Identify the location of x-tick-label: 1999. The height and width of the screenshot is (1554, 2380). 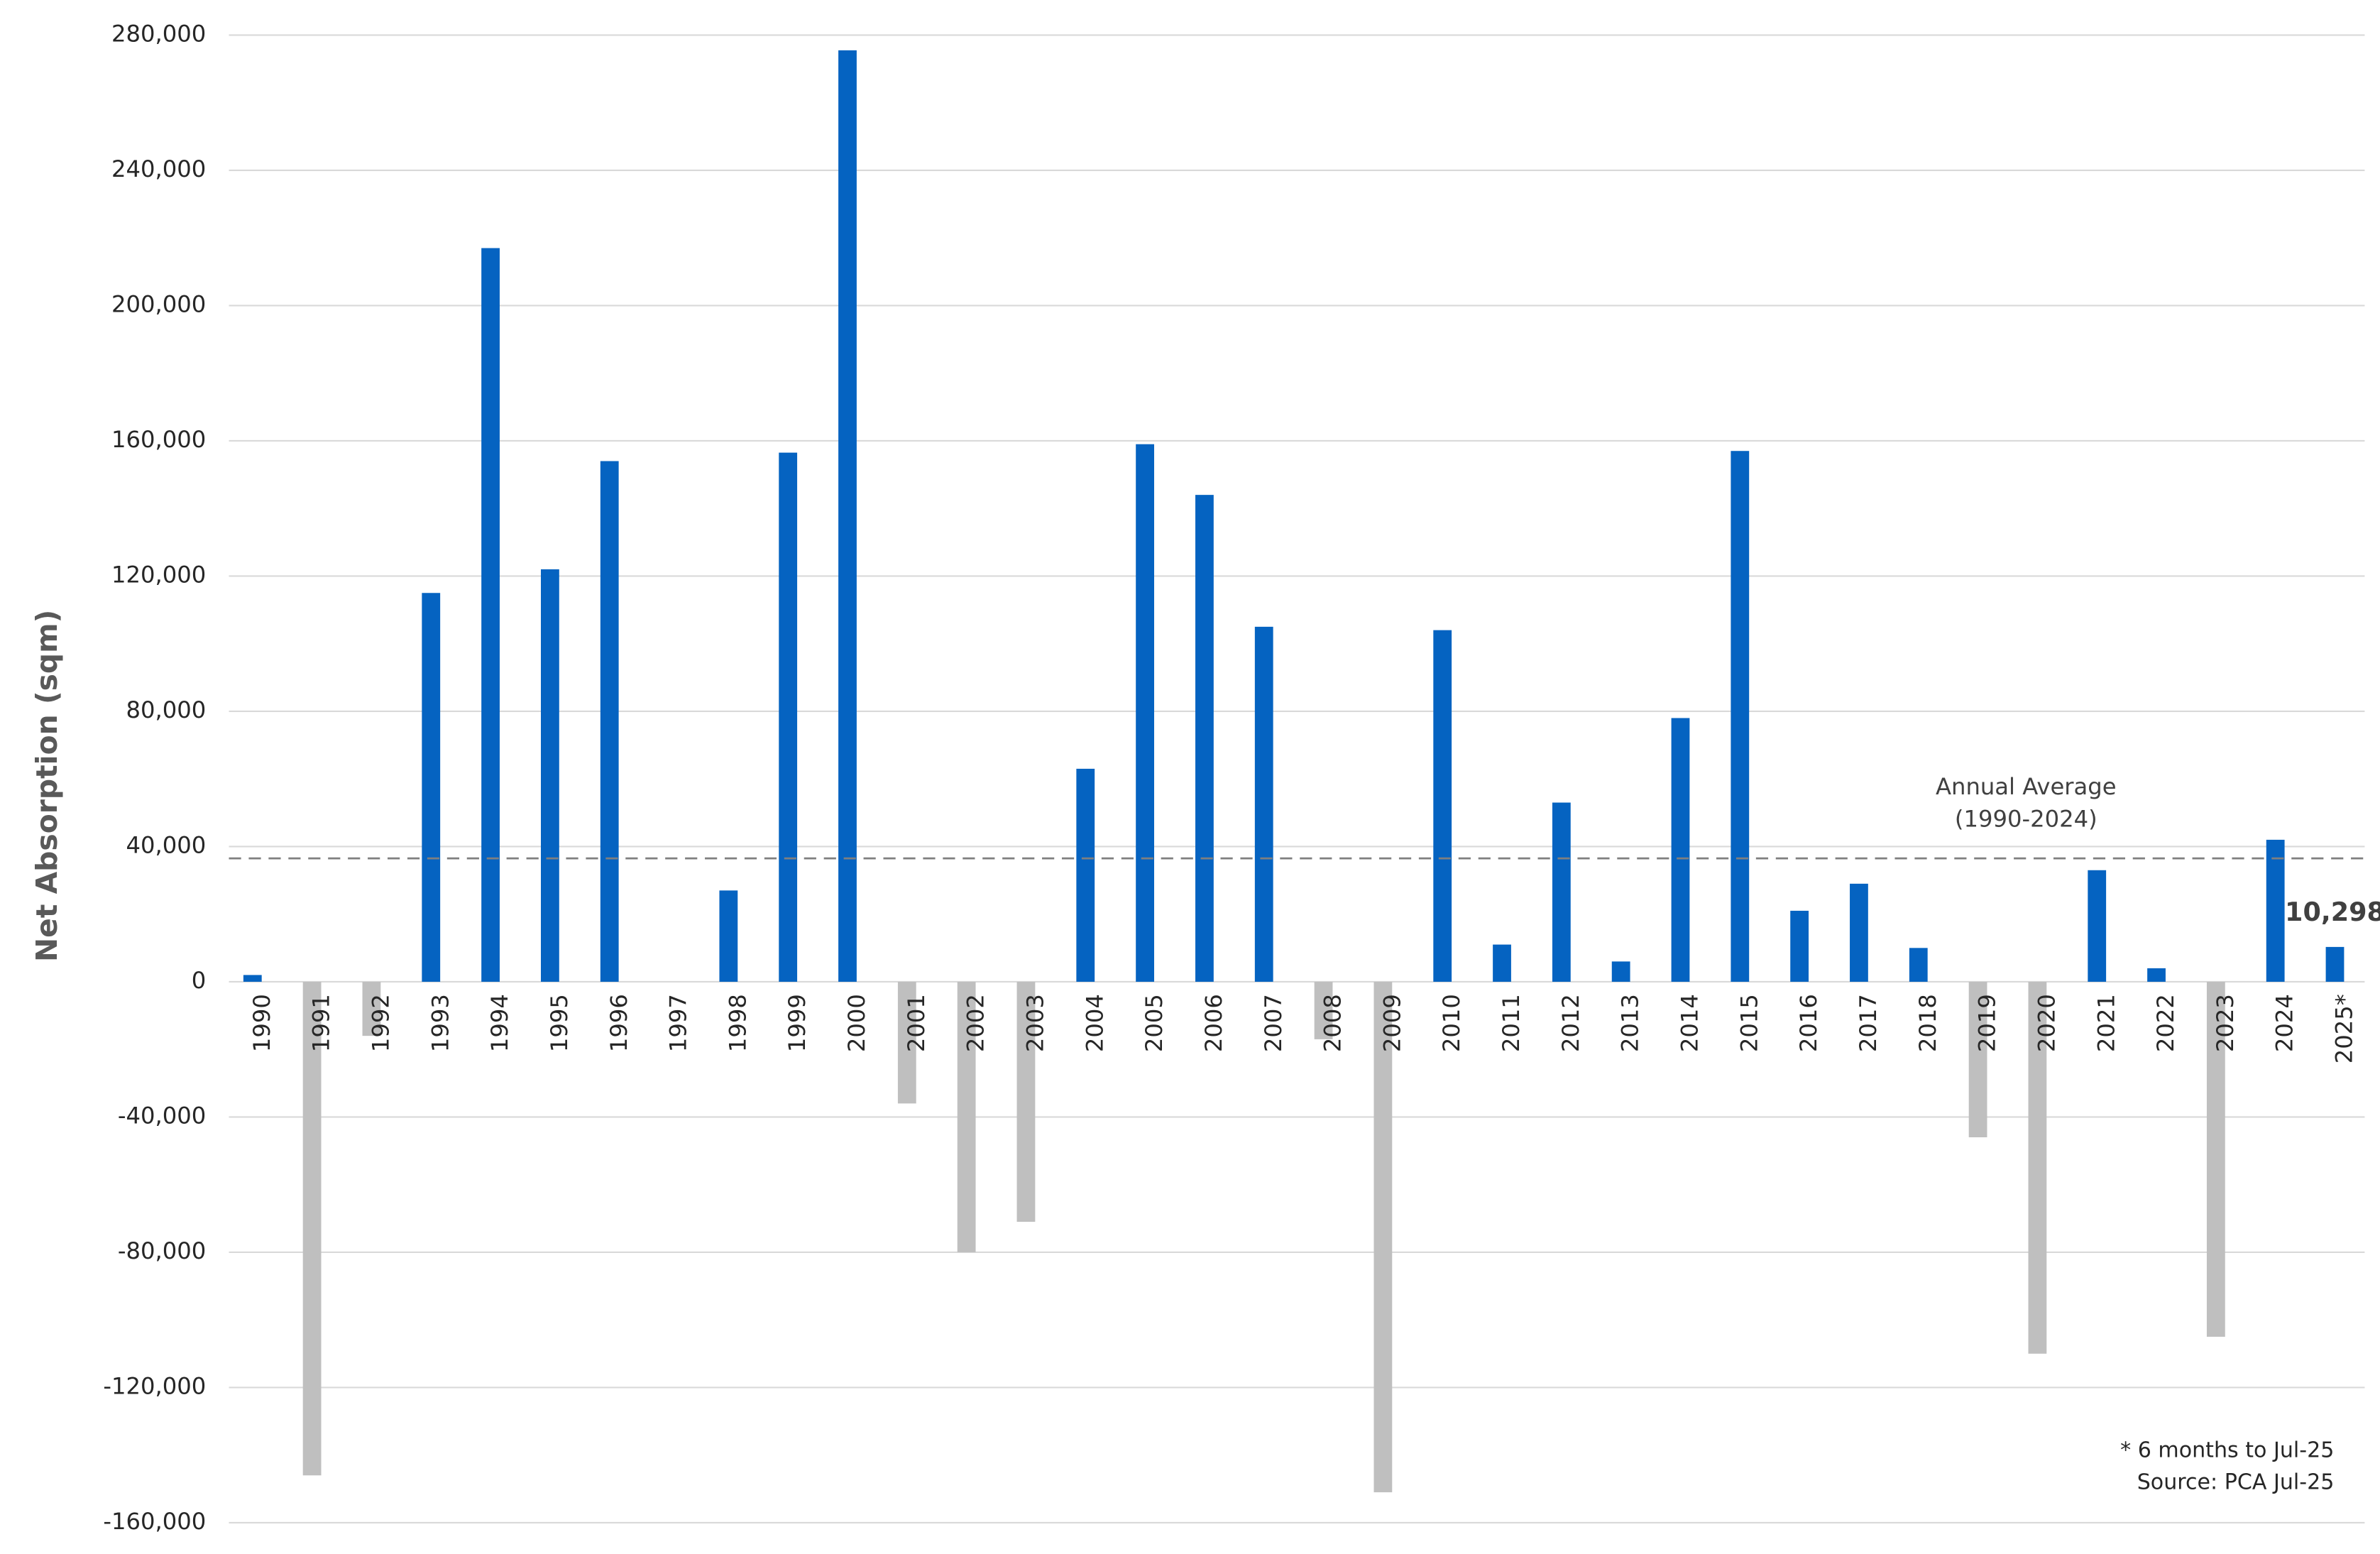
(797, 1023).